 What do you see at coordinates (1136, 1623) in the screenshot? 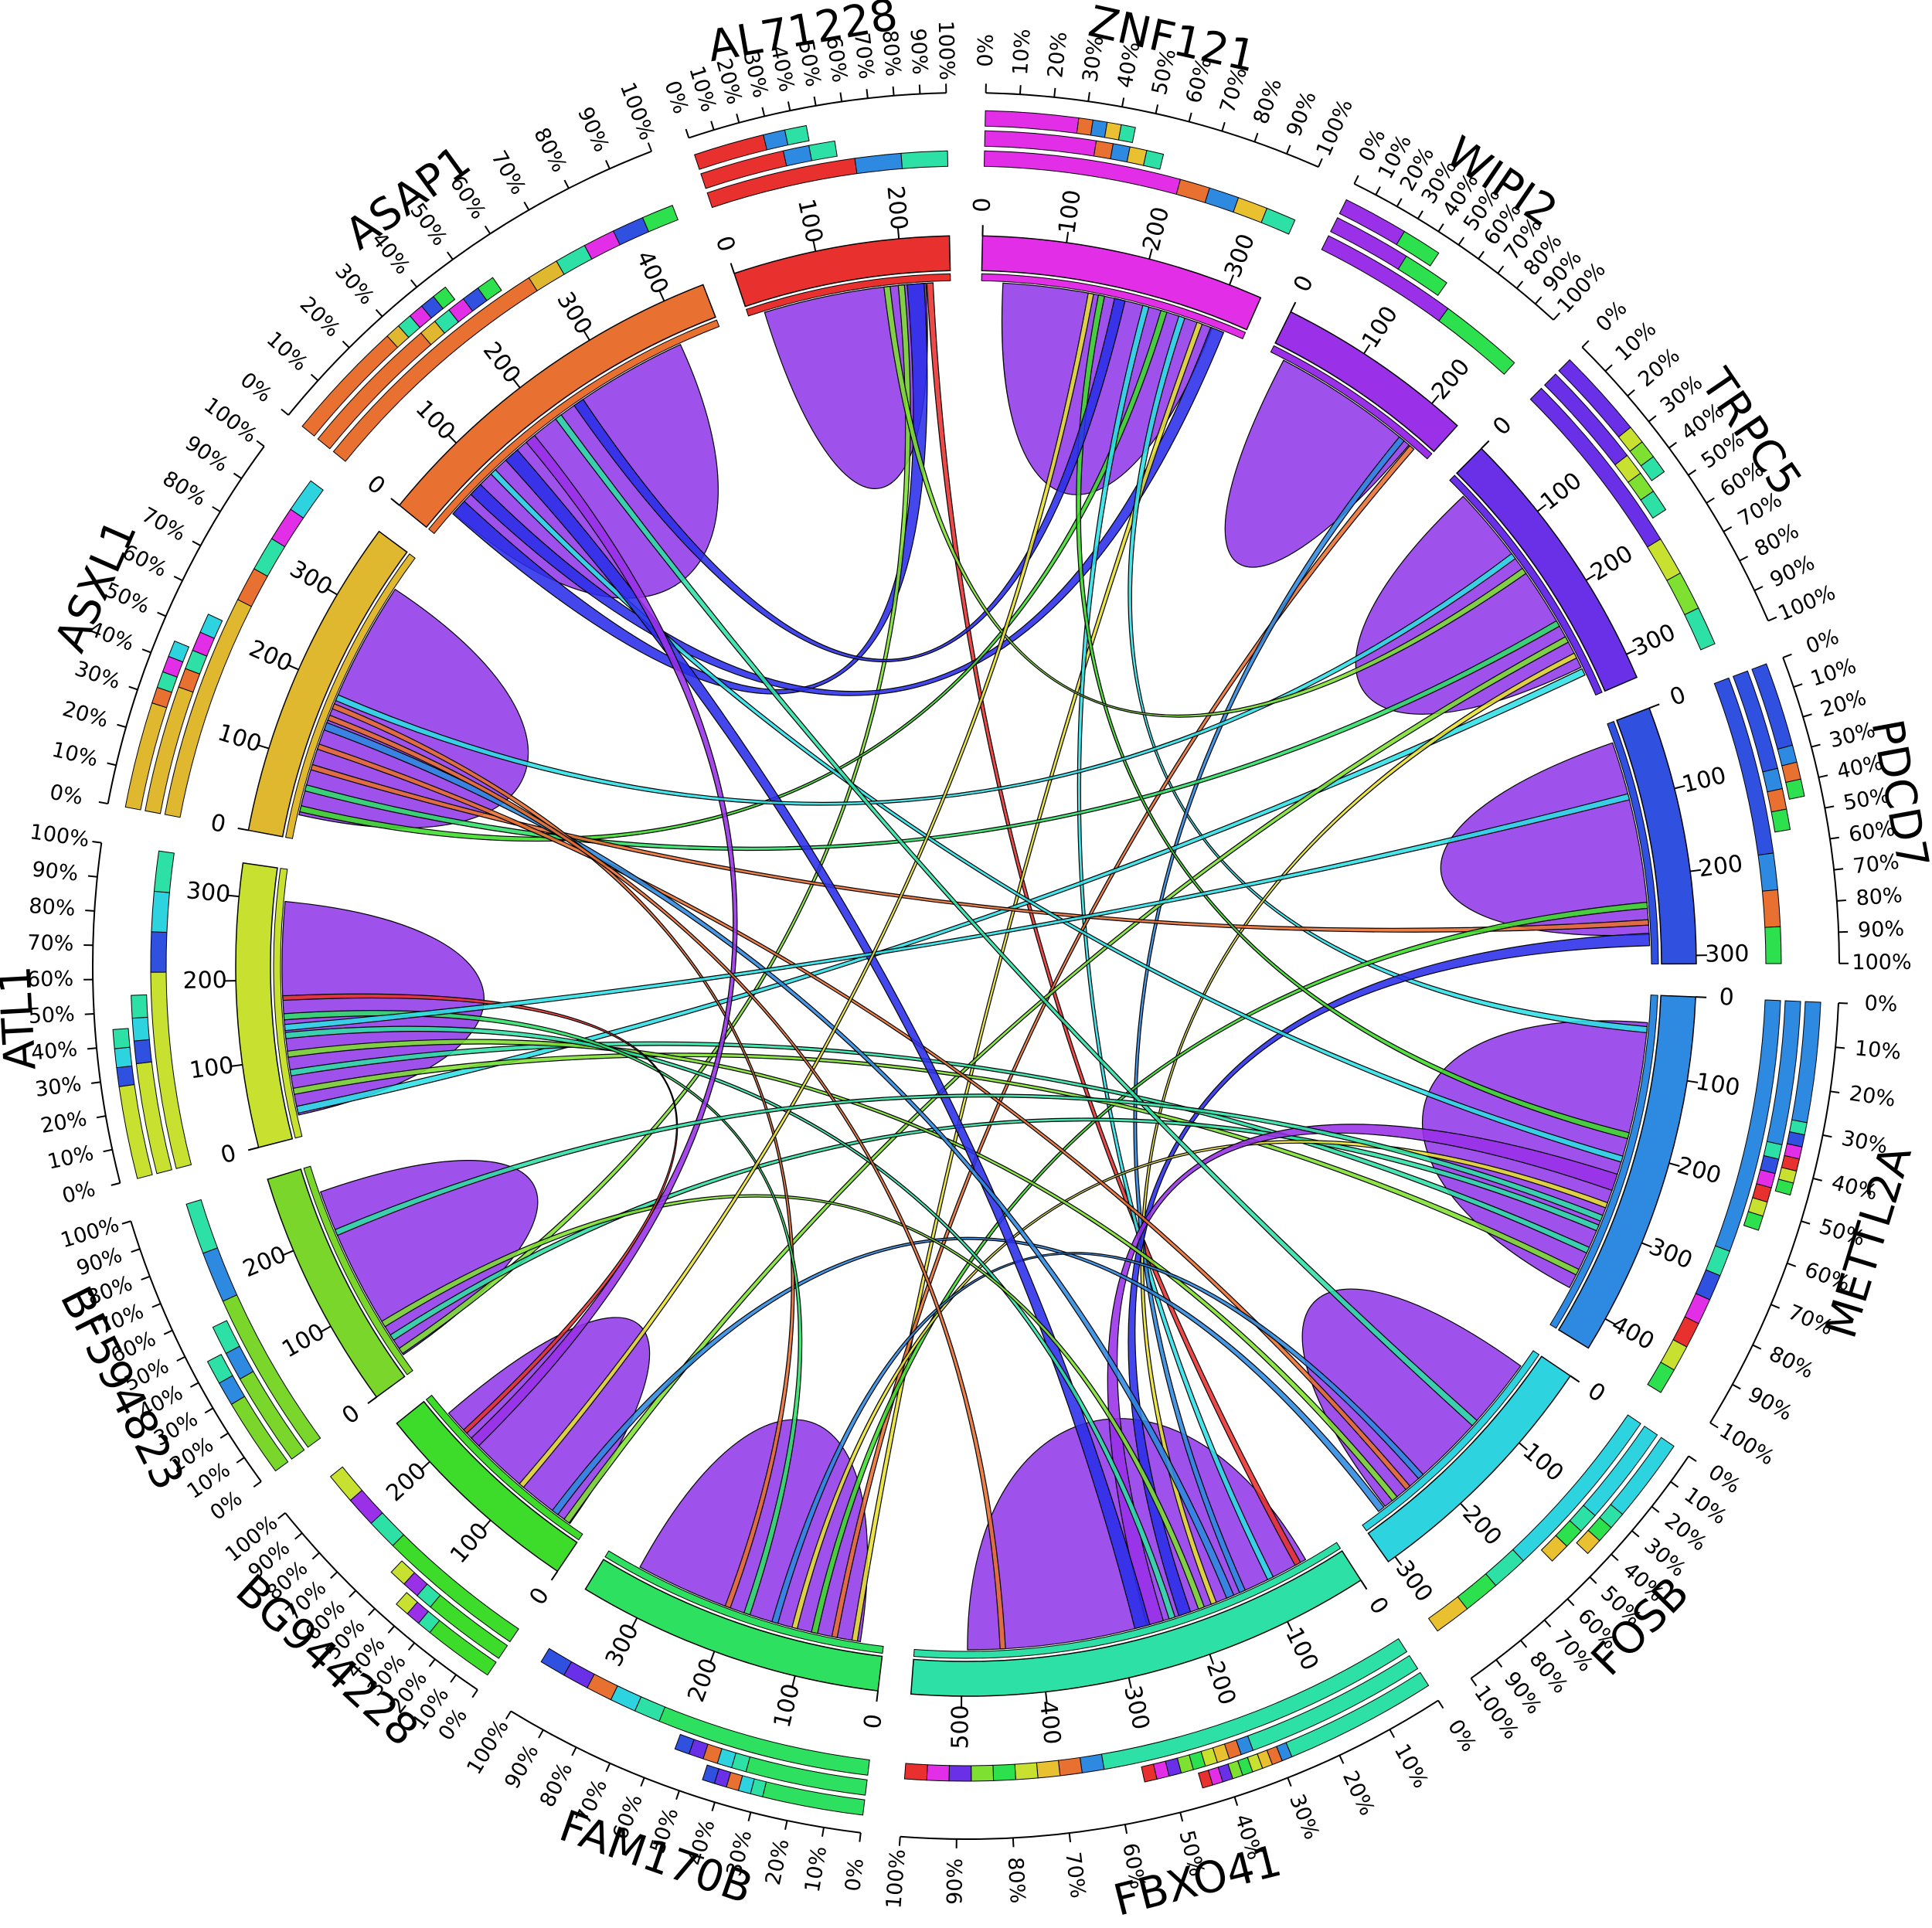
I see `segment-fbxo41` at bounding box center [1136, 1623].